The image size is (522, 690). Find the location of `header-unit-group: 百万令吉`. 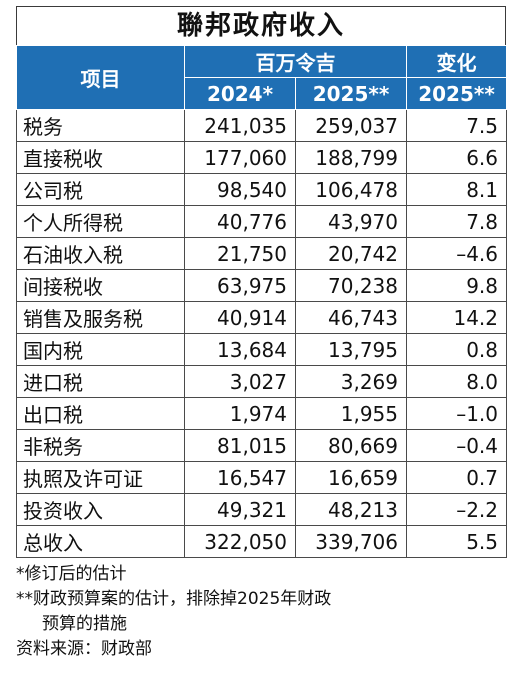

header-unit-group: 百万令吉 is located at coordinates (295, 61).